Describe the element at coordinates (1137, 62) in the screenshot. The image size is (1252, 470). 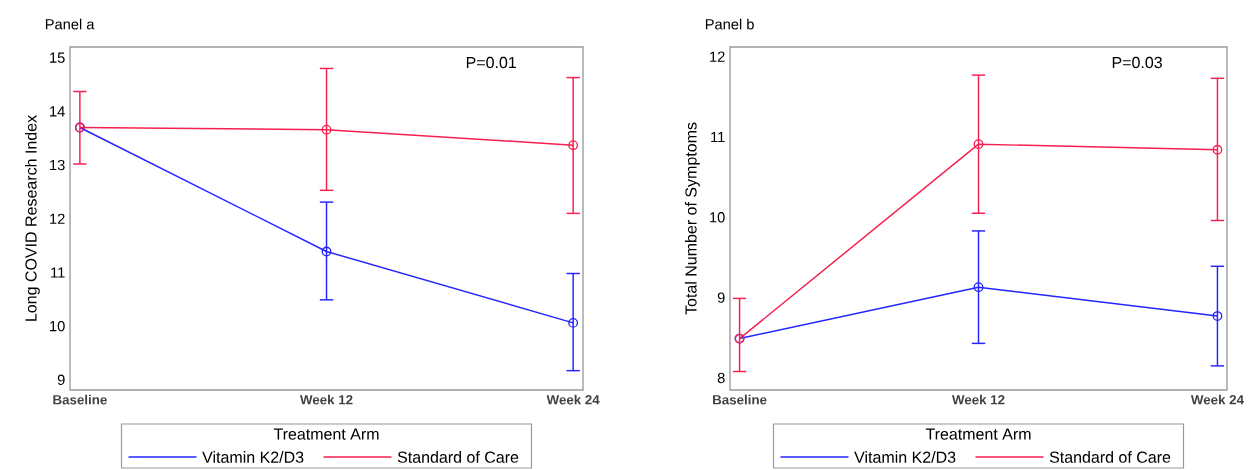
I see `annotation: P=0.03` at that location.